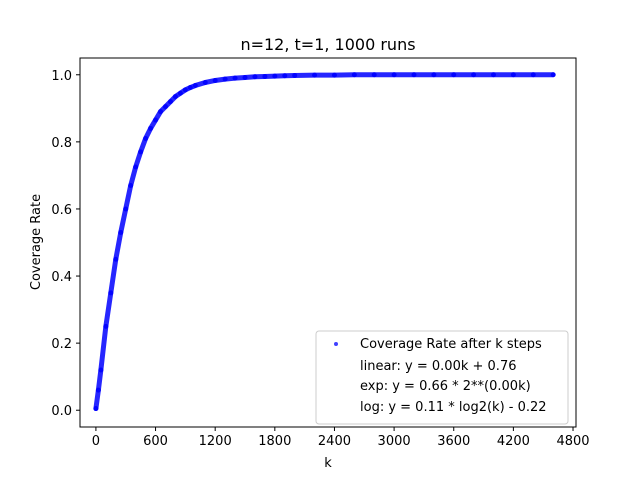  Describe the element at coordinates (61, 210) in the screenshot. I see `y-tick-label: 0.6` at that location.